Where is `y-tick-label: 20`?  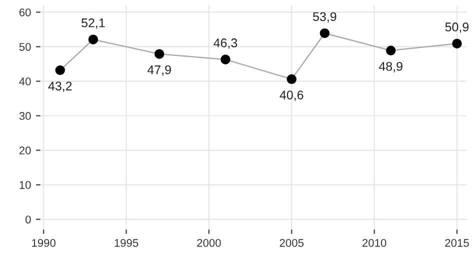 y-tick-label: 20 is located at coordinates (25, 150).